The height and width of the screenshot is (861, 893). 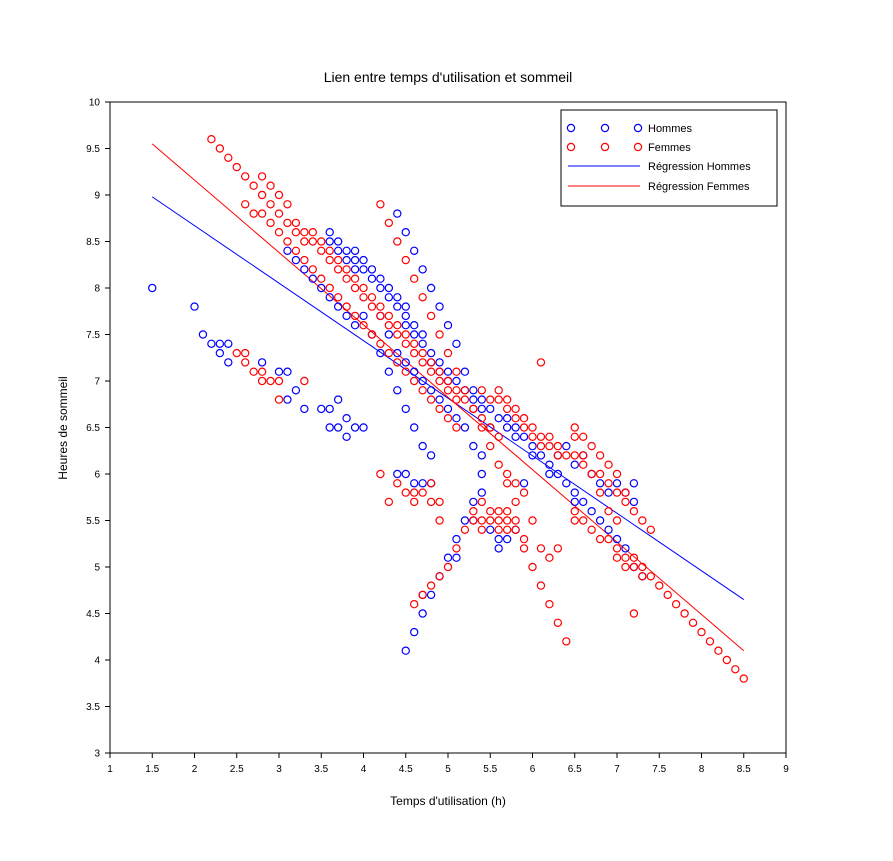 What do you see at coordinates (110, 769) in the screenshot?
I see `x-tick-label: 1` at bounding box center [110, 769].